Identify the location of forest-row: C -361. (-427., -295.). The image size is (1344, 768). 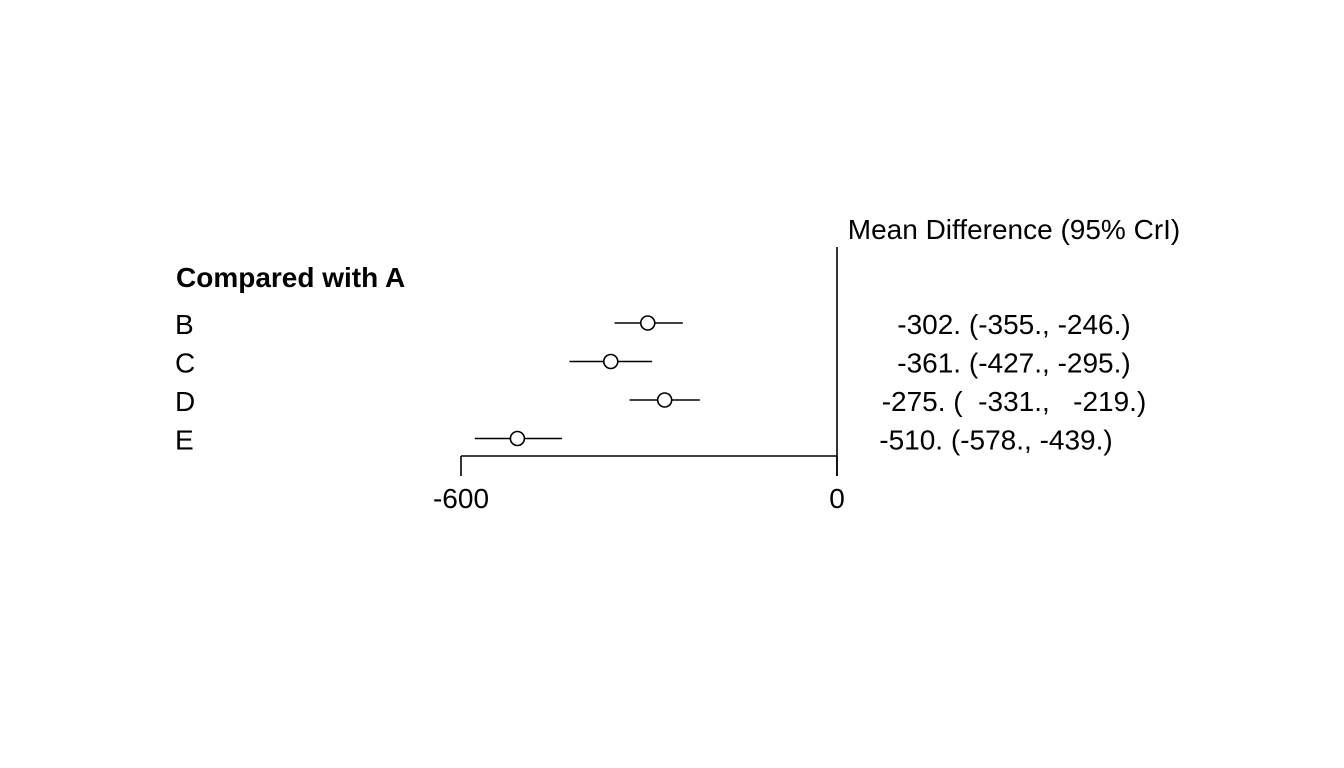
(653, 363).